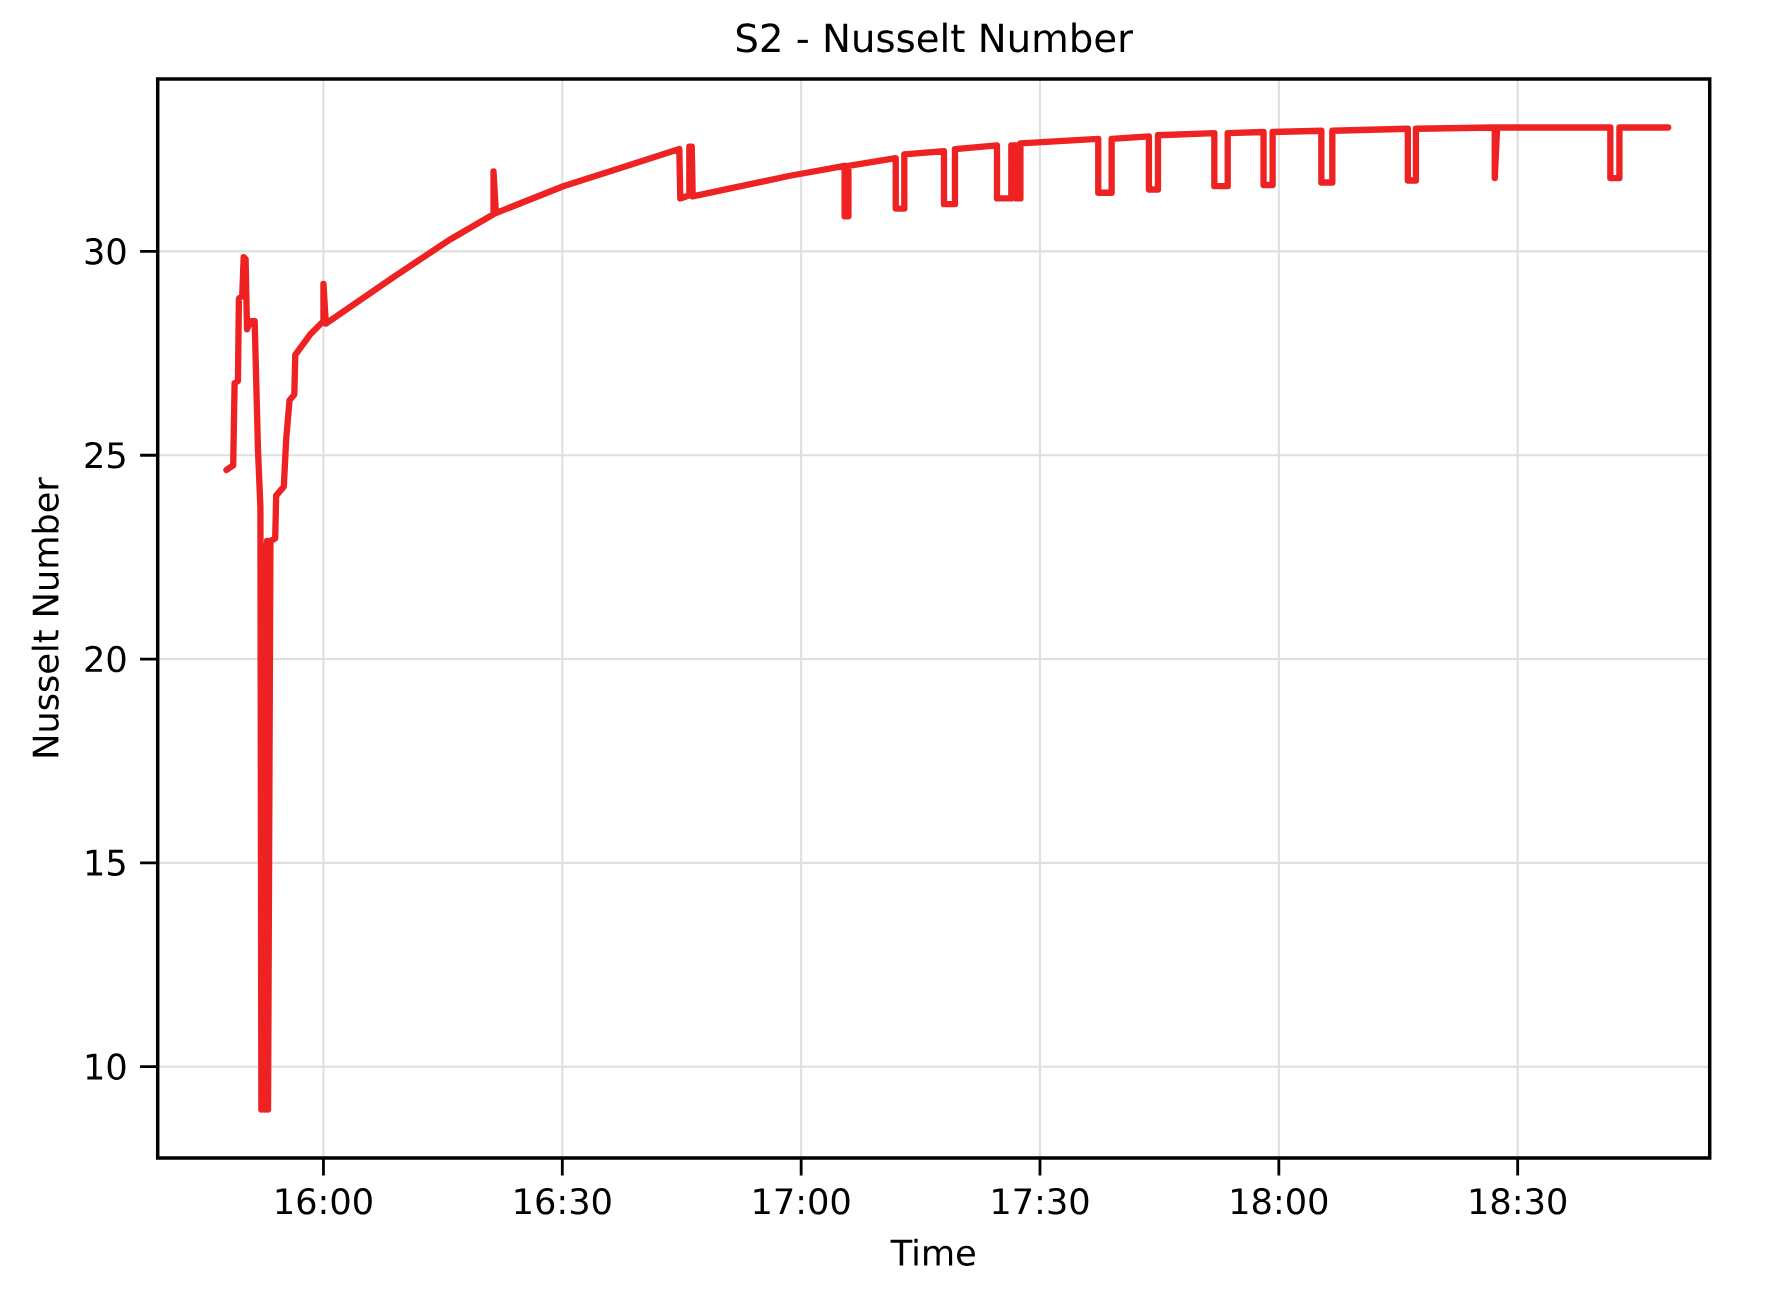  What do you see at coordinates (106, 1066) in the screenshot?
I see `y-tick-label: 10` at bounding box center [106, 1066].